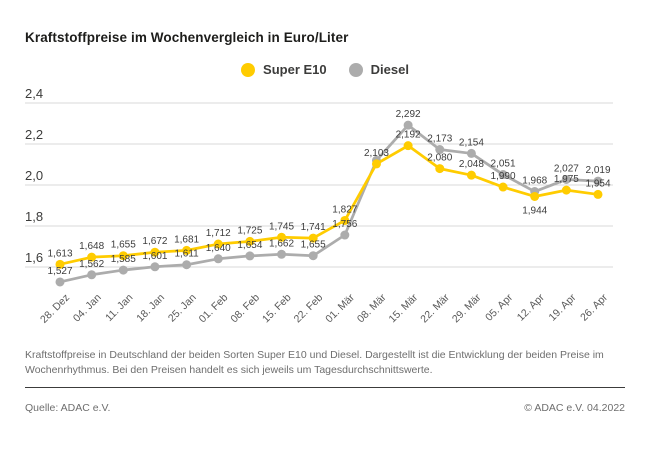 The height and width of the screenshot is (456, 650). I want to click on data-label: 1,611, so click(186, 254).